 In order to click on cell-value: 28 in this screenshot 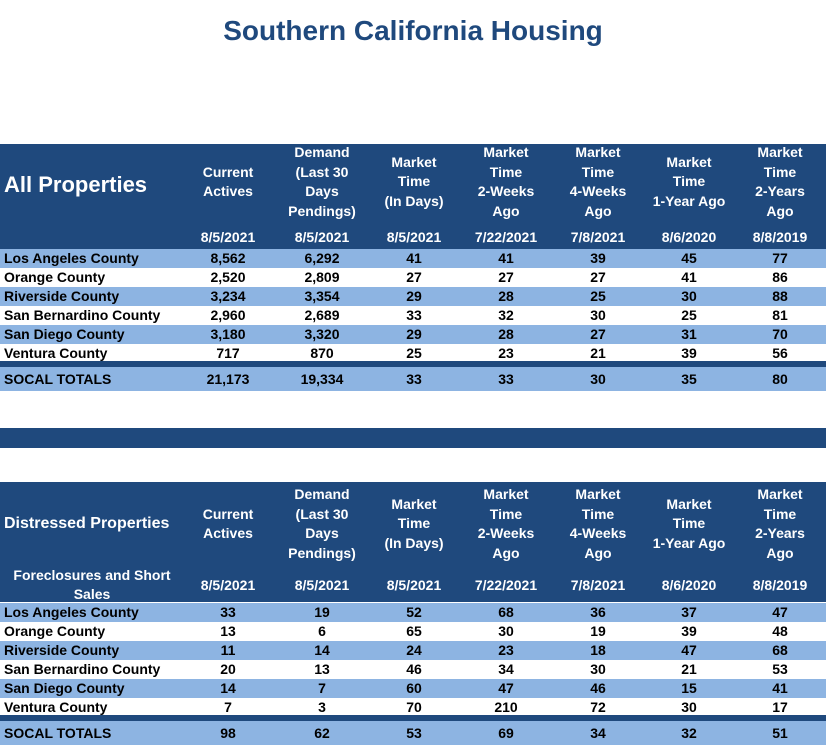, I will do `click(506, 334)`.